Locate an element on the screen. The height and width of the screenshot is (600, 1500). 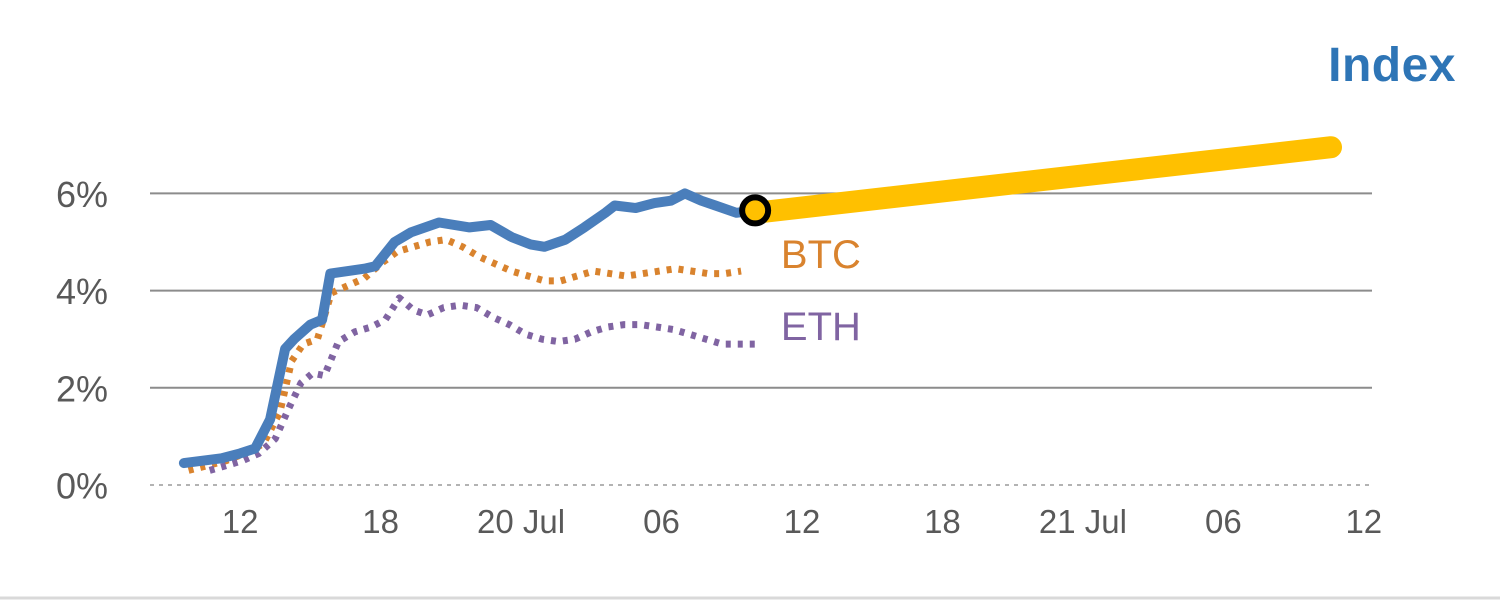
series-index-projection is located at coordinates (1043, 180).